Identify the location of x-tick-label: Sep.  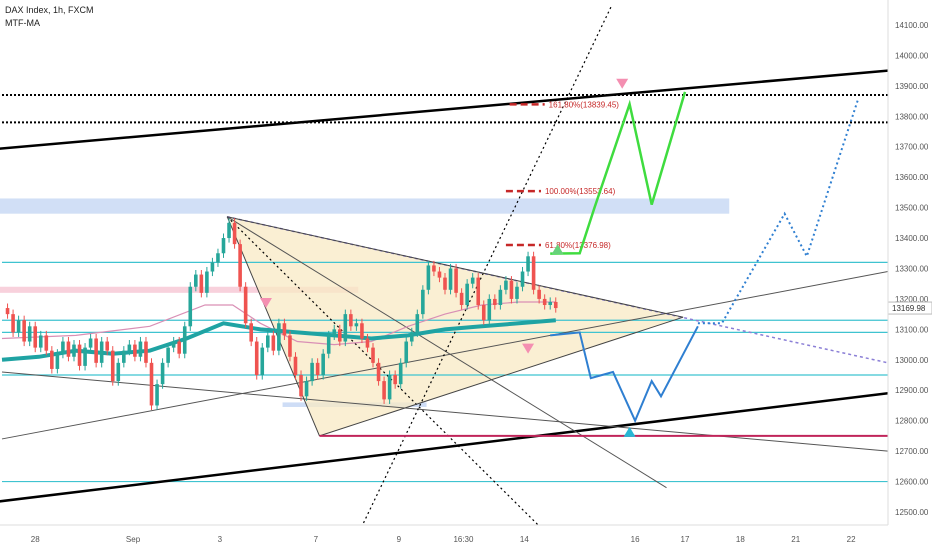
(133, 539).